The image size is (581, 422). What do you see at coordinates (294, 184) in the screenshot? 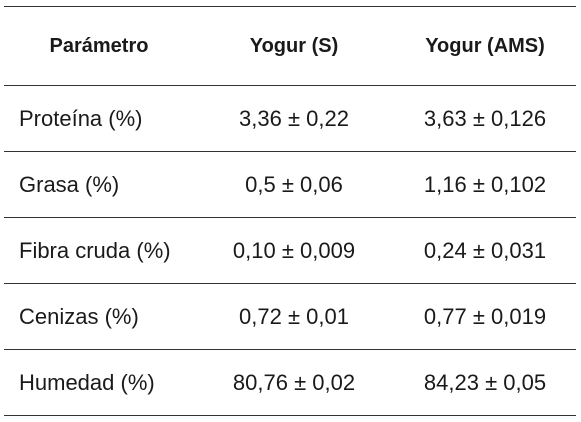
I see `row-value-s: 0,5 ± 0,06` at bounding box center [294, 184].